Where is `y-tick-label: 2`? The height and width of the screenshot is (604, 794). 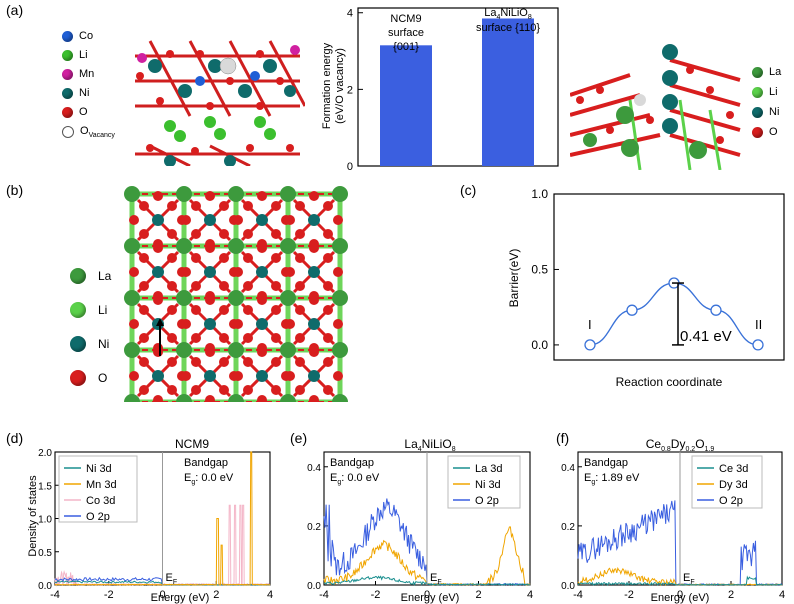
y-tick-label: 2 is located at coordinates (350, 90).